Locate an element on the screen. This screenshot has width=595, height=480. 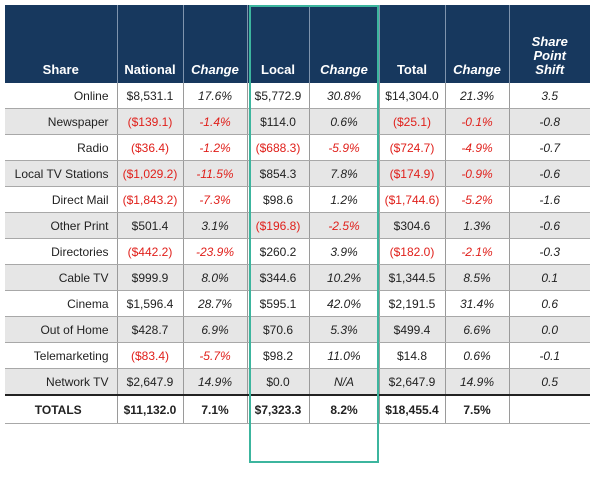
total-change: 21.3% is located at coordinates (477, 96).